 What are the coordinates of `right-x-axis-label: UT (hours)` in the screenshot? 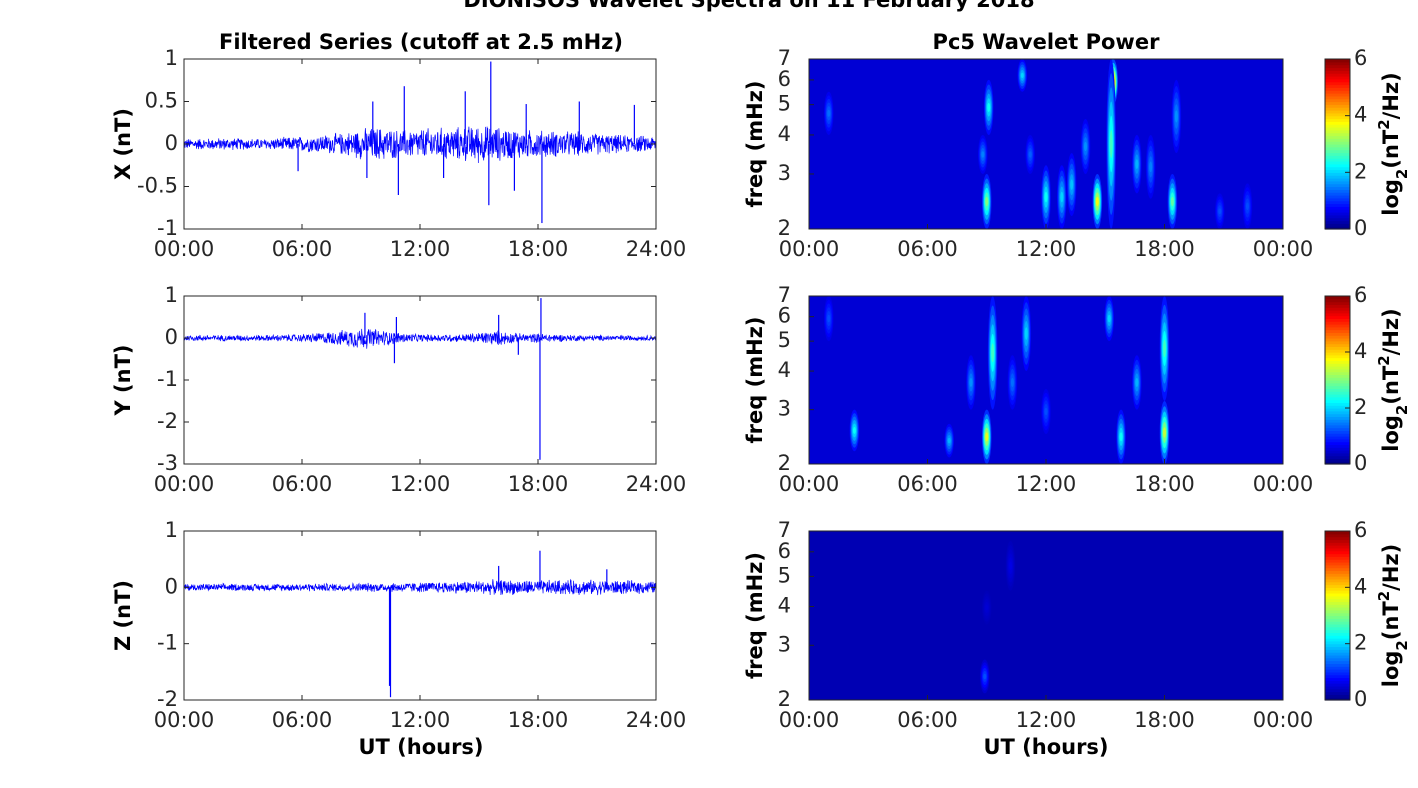 It's located at (1045, 747).